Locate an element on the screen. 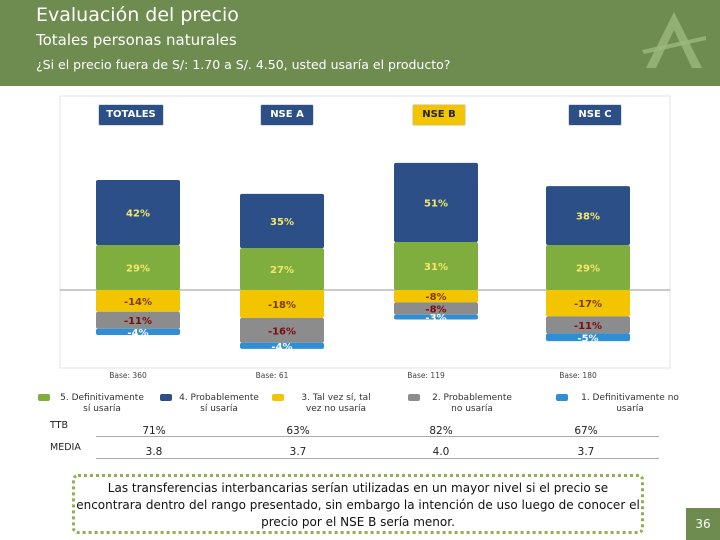 Image resolution: width=720 pixels, height=540 pixels. data-label: -3% is located at coordinates (435, 318).